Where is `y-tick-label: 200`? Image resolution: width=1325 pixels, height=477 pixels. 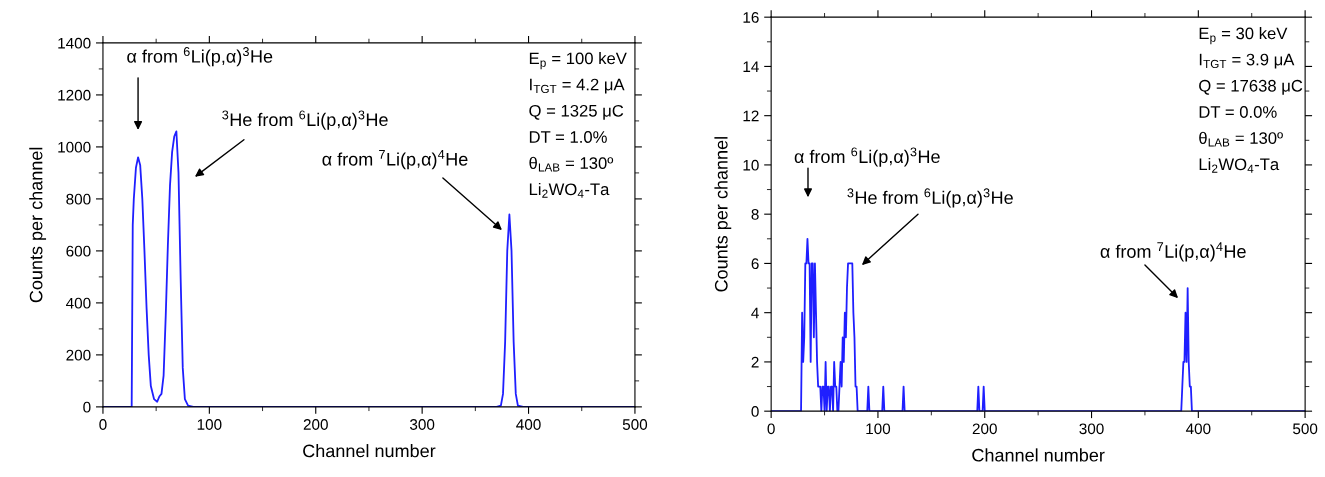
y-tick-label: 200 is located at coordinates (78, 355).